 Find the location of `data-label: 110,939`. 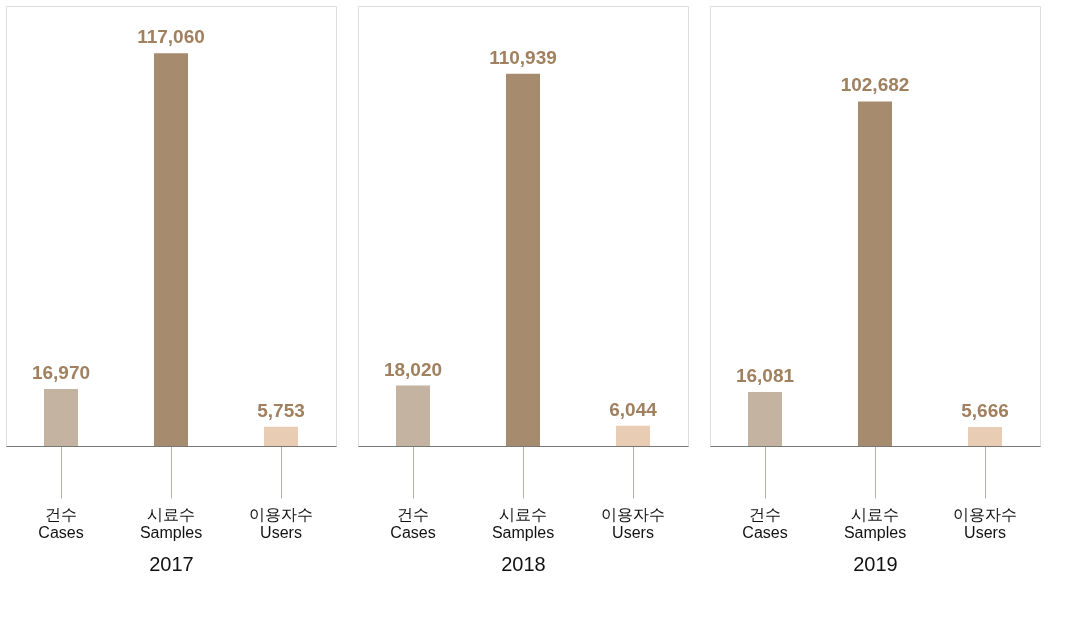

data-label: 110,939 is located at coordinates (523, 57).